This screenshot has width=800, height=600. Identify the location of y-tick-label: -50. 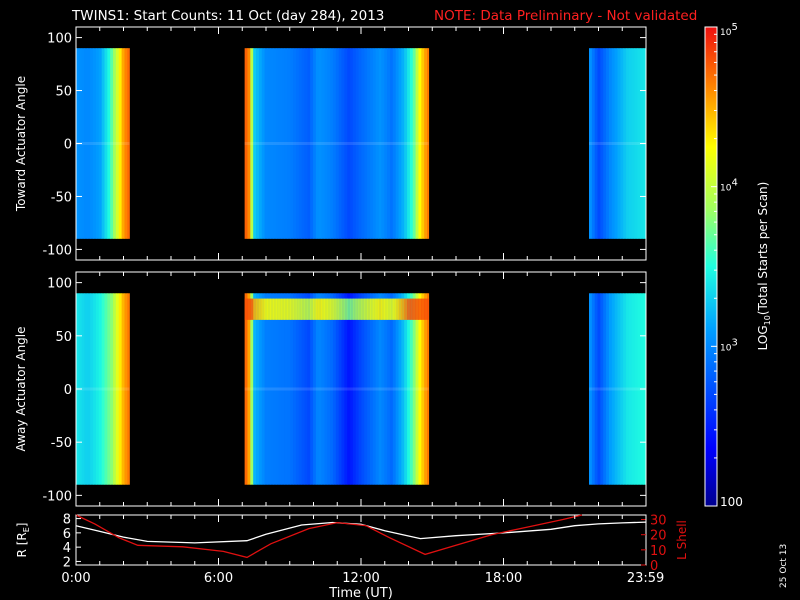
(61, 443).